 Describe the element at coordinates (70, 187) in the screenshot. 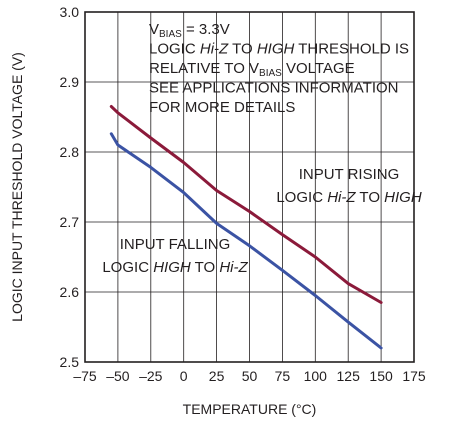

I see `y-tick-labels: 2.5 2.6 2.7 2.8 2.9 3.0` at that location.